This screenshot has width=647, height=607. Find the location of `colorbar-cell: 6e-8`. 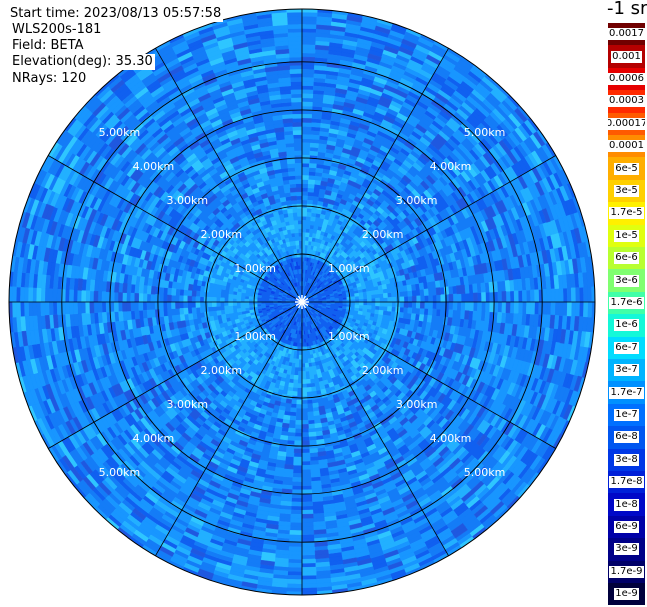

colorbar-cell: 6e-8 is located at coordinates (626, 437).